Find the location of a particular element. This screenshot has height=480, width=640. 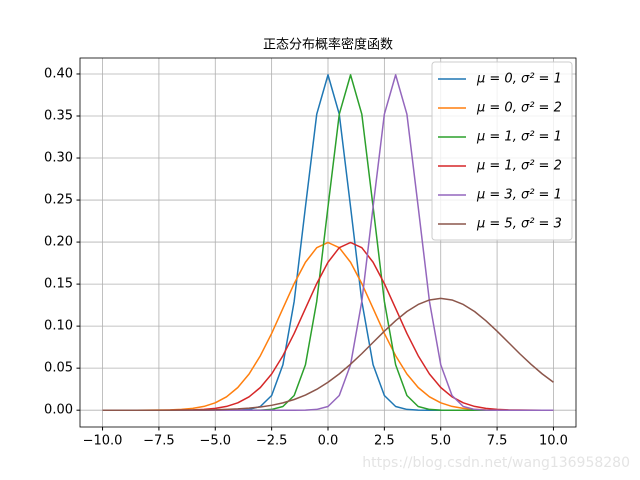

legend-box is located at coordinates (502, 151).